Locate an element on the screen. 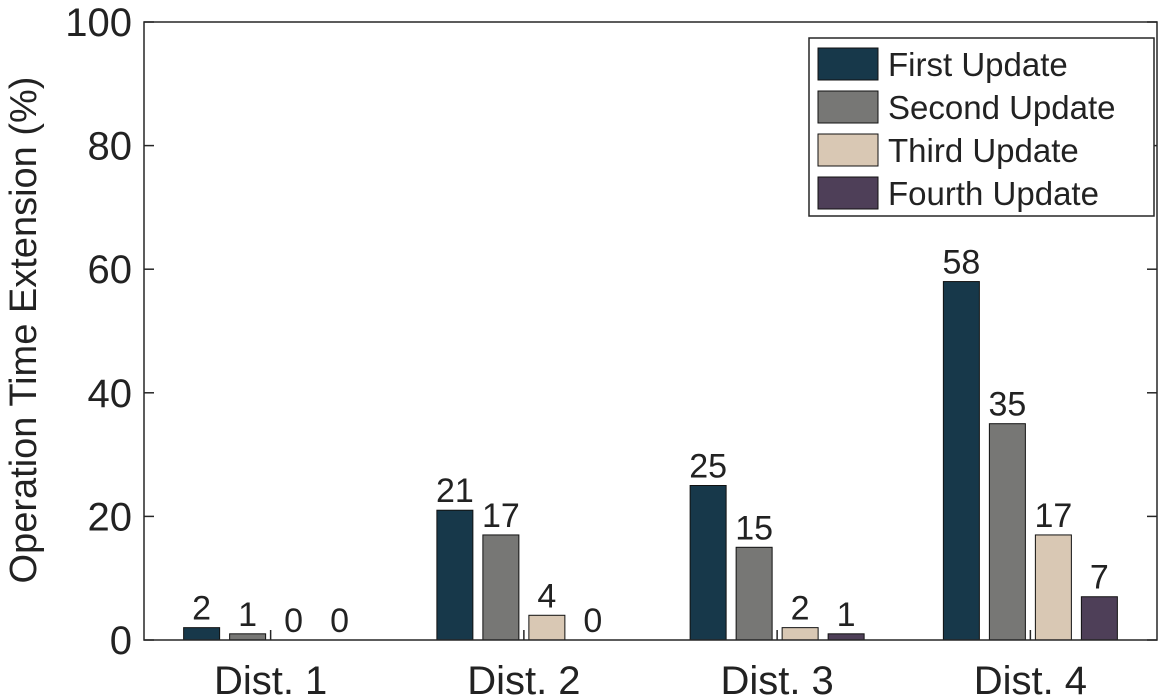 The image size is (1174, 700). legend-label-2: Second Update is located at coordinates (1002, 107).